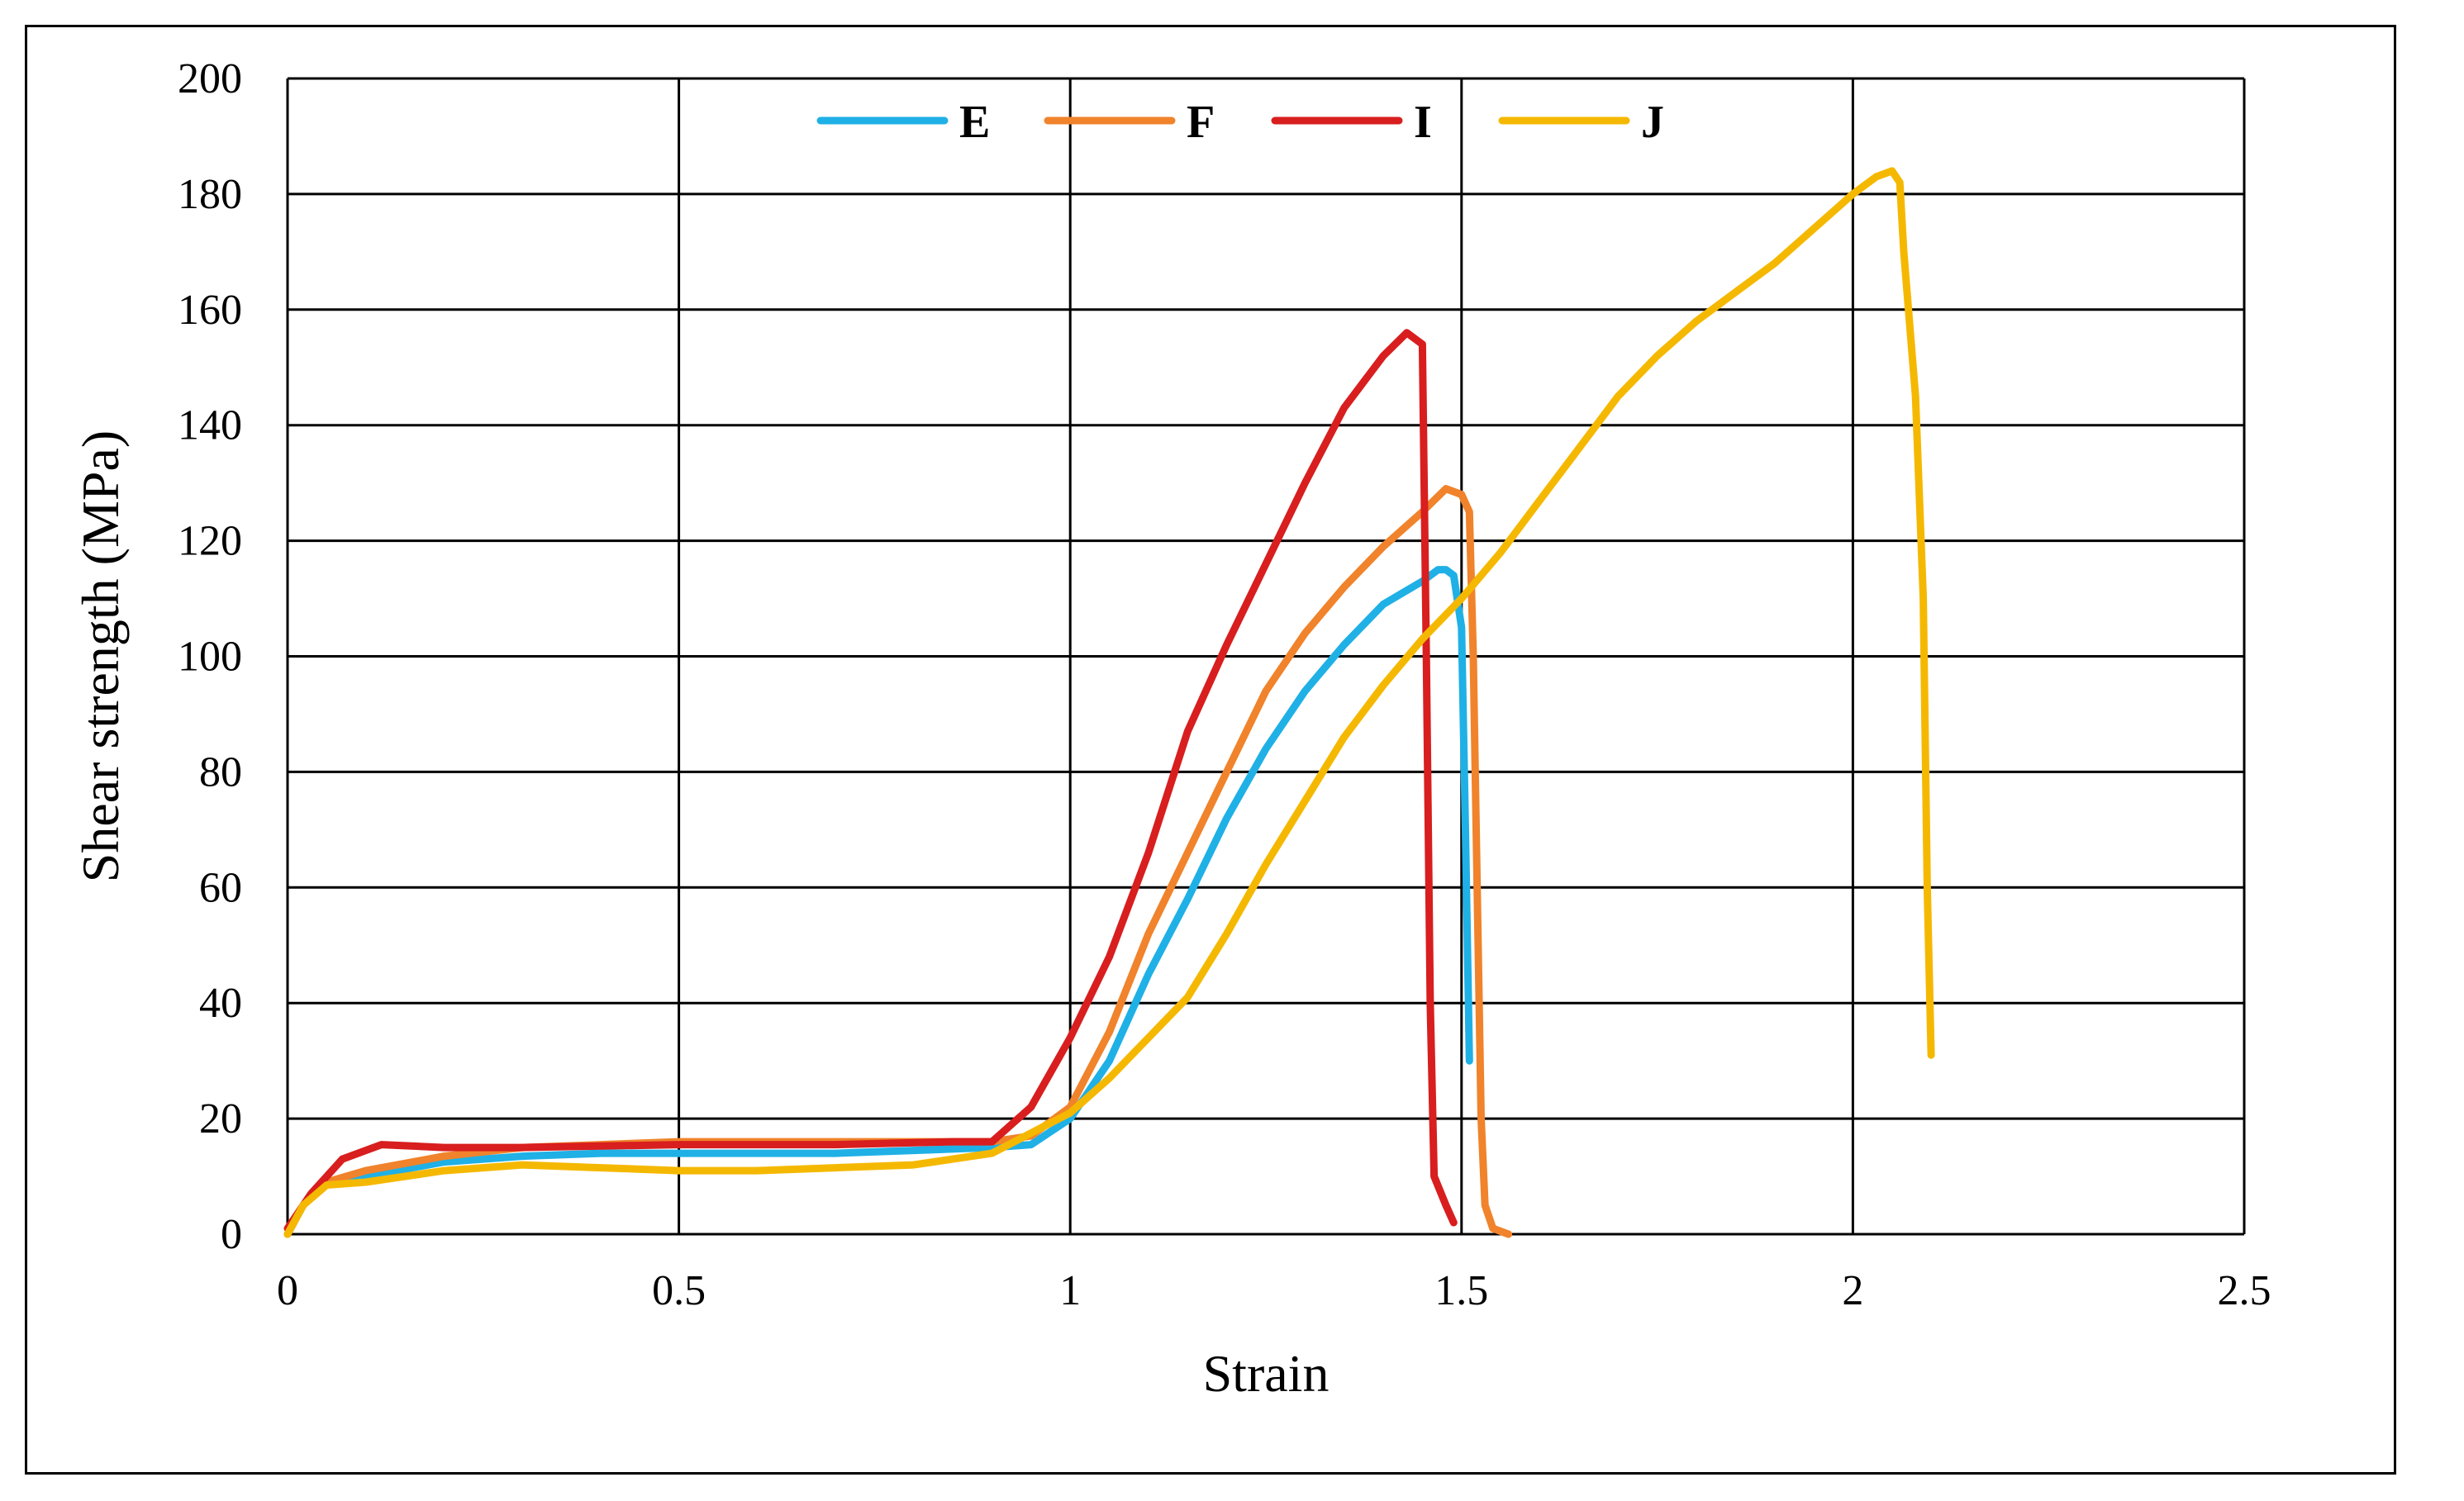  I want to click on y-tick-label: 180, so click(210, 194).